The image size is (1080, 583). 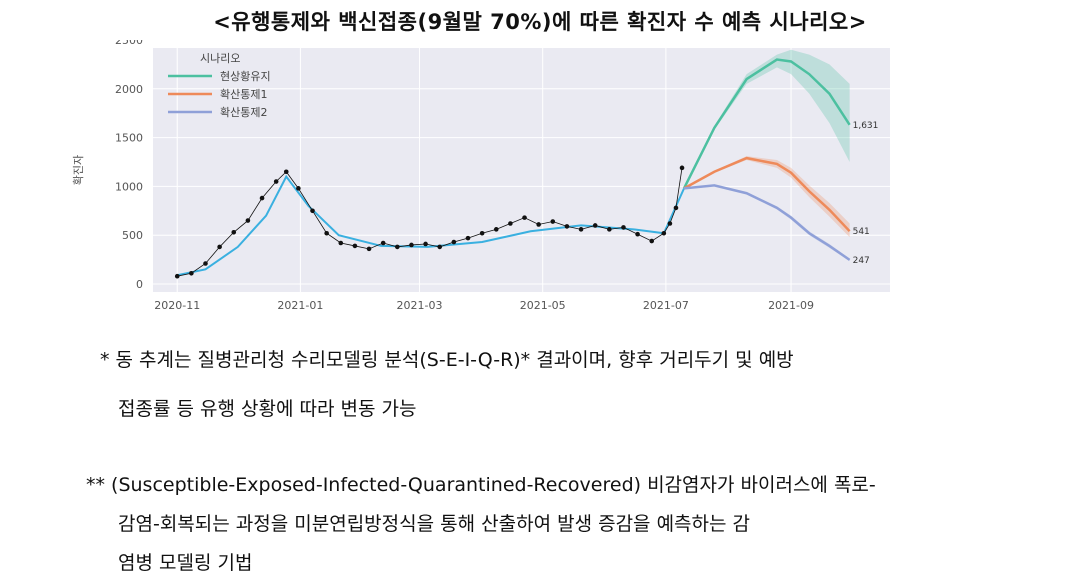 What do you see at coordinates (267, 409) in the screenshot?
I see `note1-line2: 접종률 등 유행 상황에 따라 변동 가능` at bounding box center [267, 409].